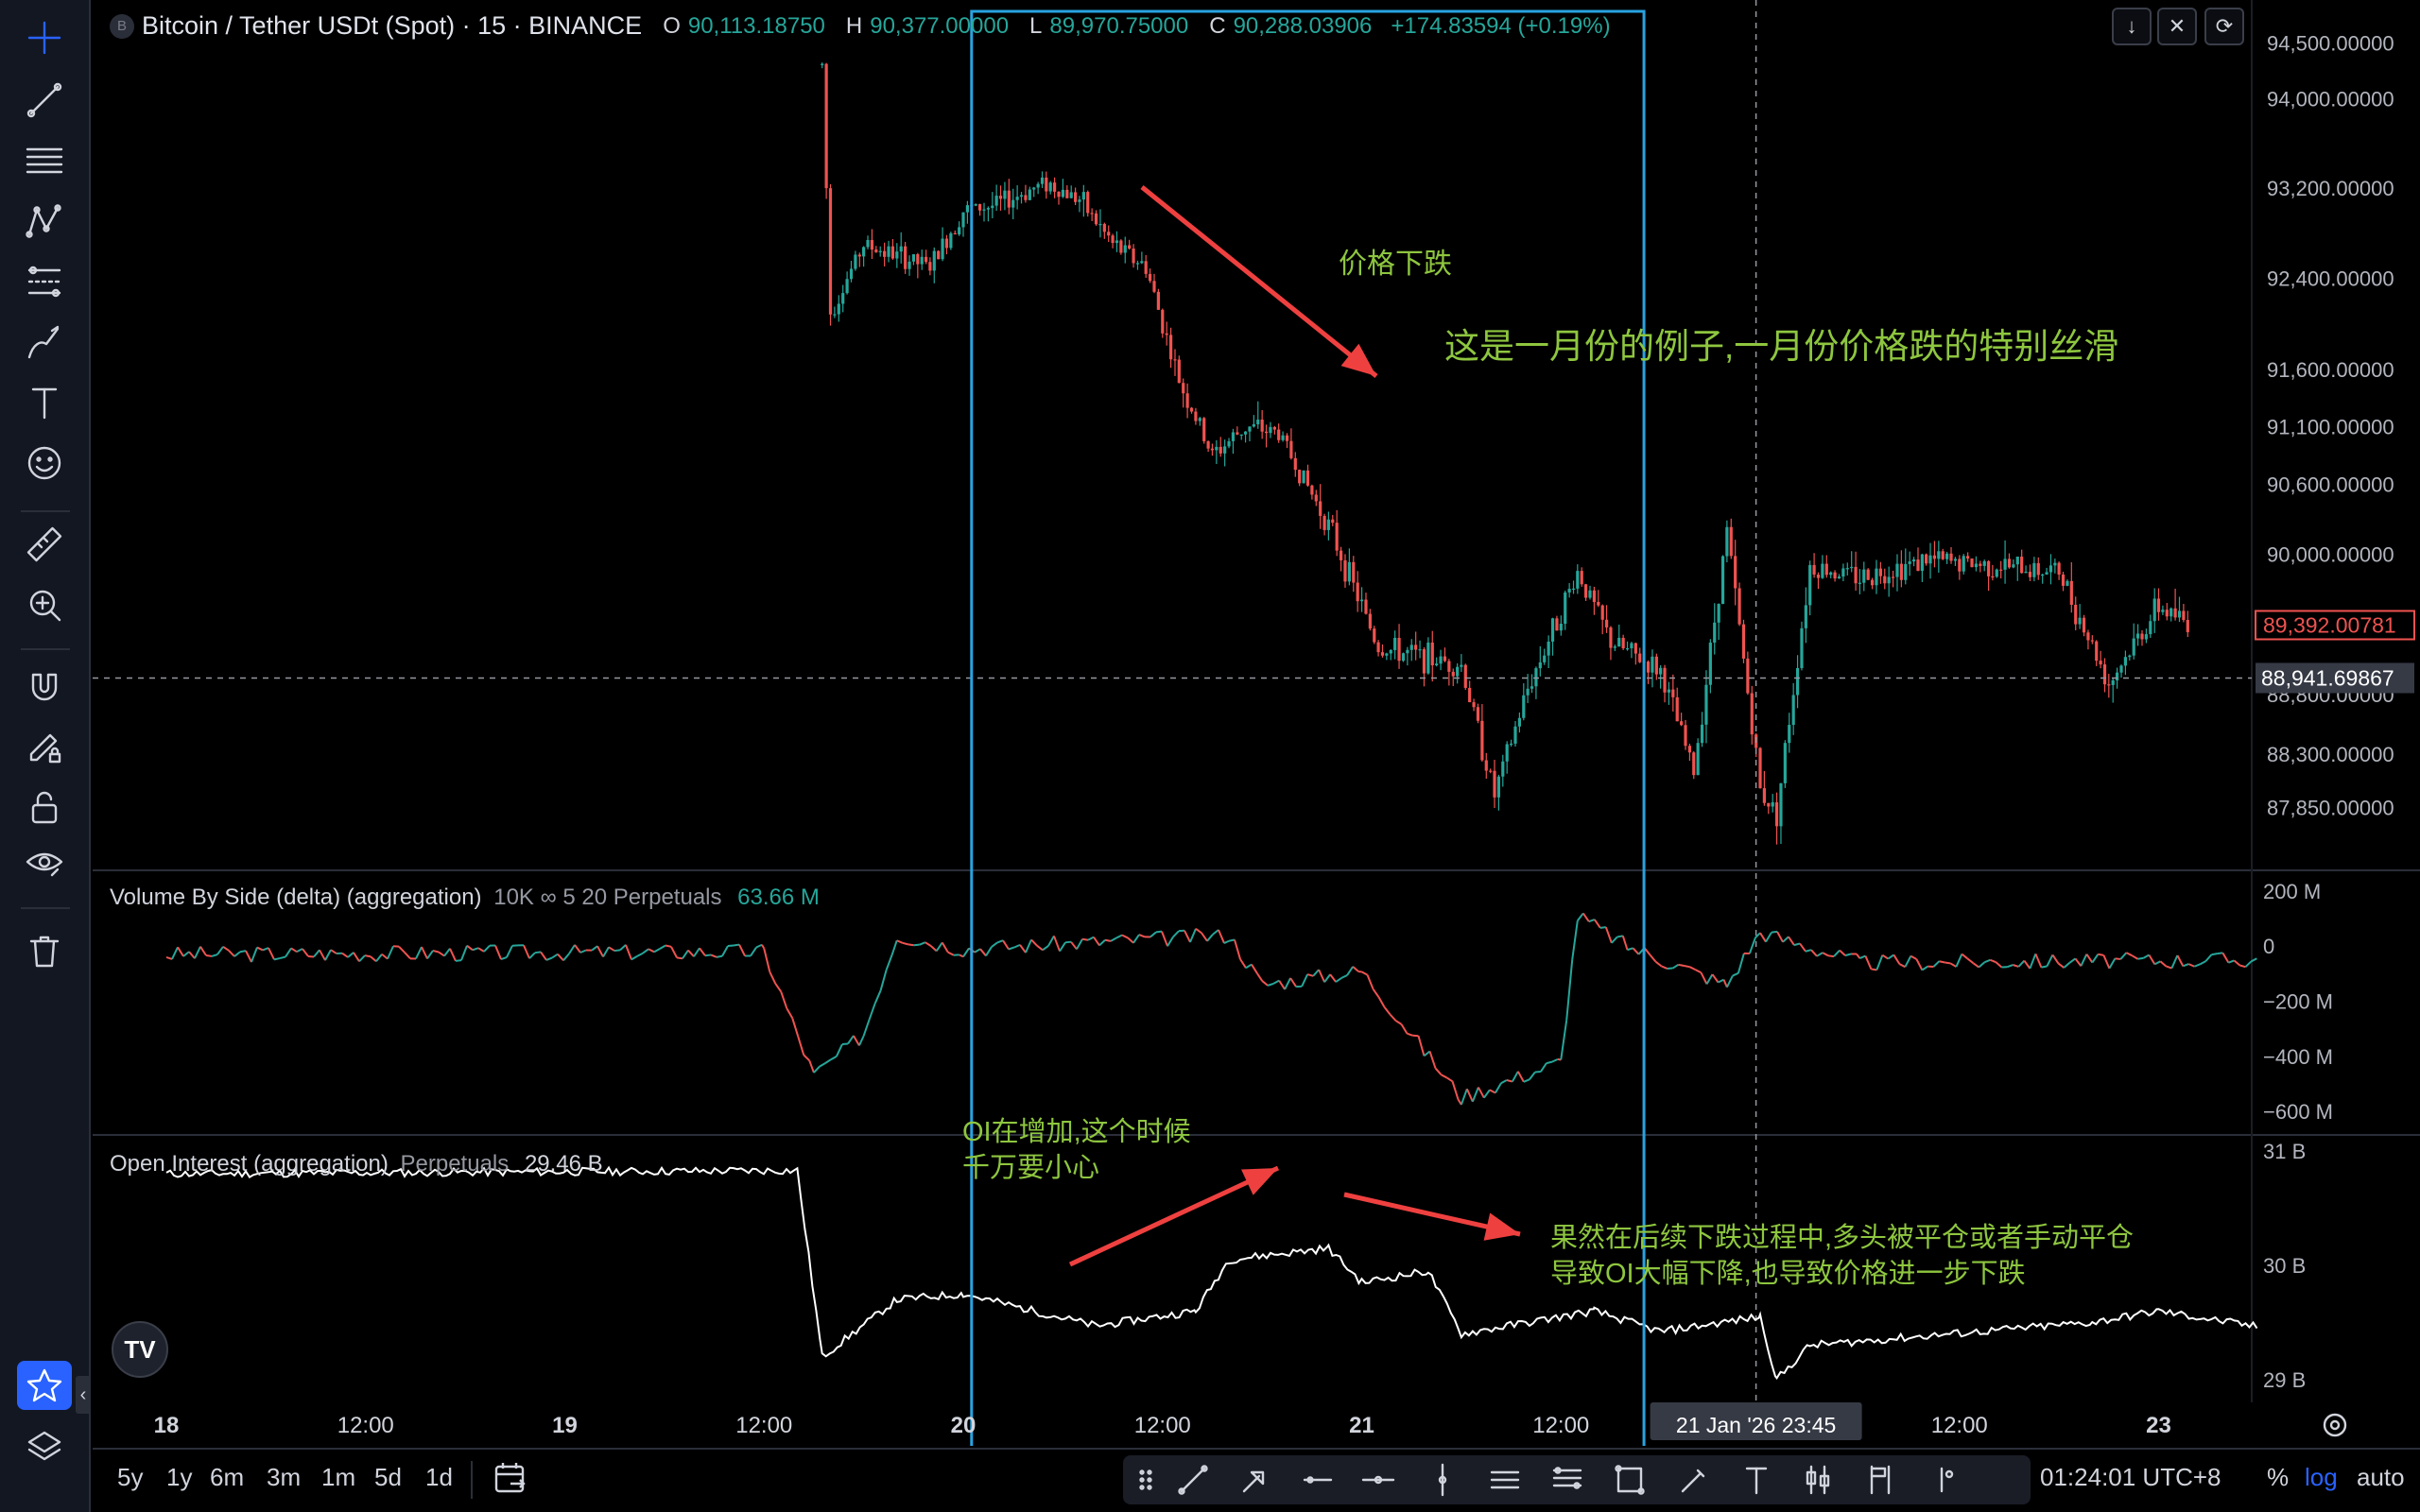 Image resolution: width=2420 pixels, height=1512 pixels. I want to click on range-3m: 3m, so click(284, 1477).